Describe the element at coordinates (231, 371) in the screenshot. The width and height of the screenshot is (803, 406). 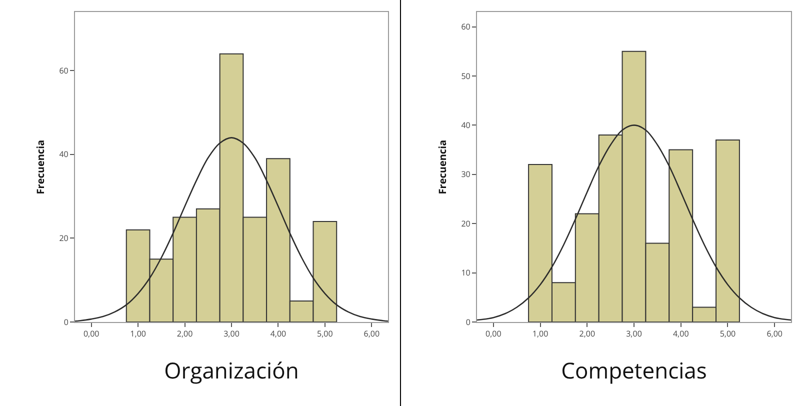
I see `x-axis-title: Organización` at that location.